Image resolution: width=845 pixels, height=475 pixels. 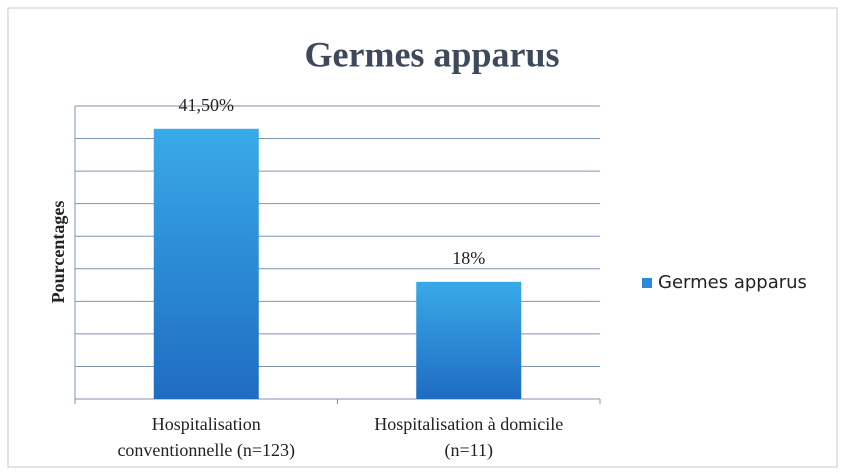 I want to click on data-label: 18%, so click(x=468, y=258).